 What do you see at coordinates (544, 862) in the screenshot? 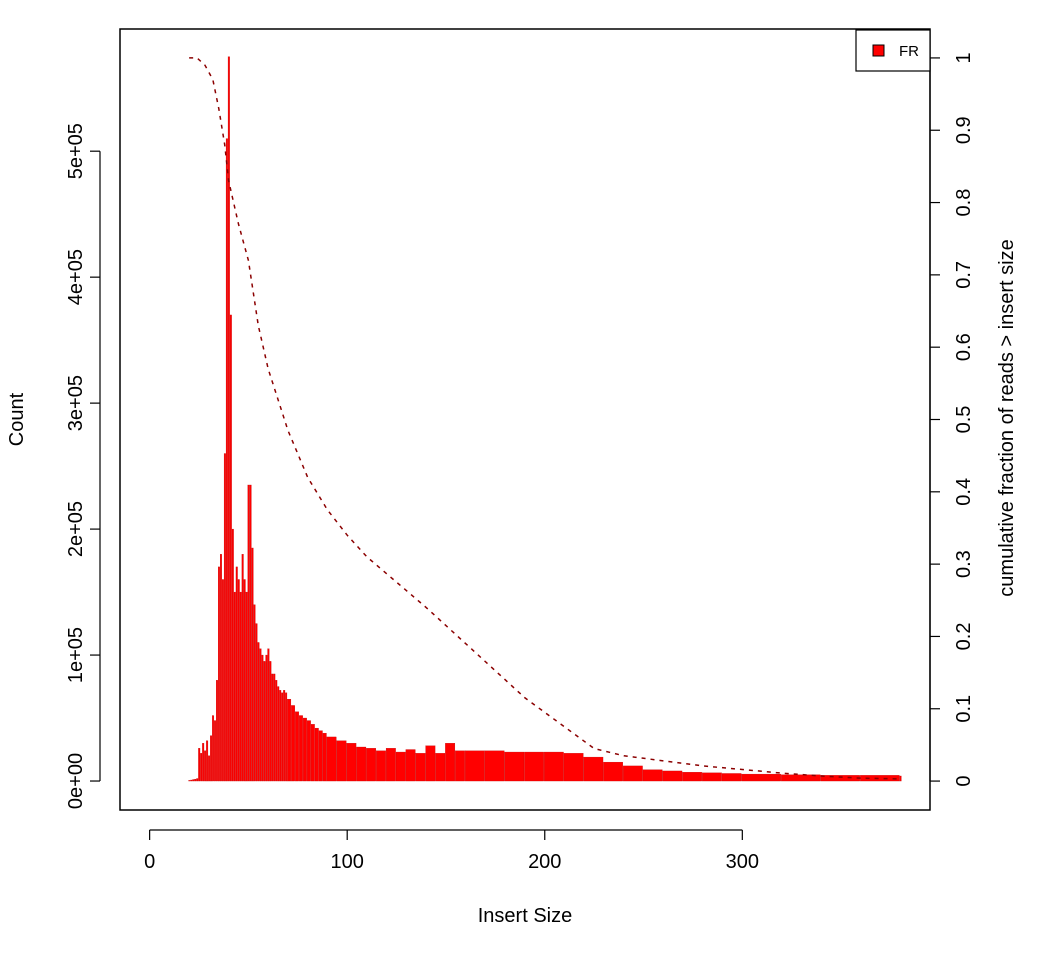
I see `x-tick-label: 200` at bounding box center [544, 862].